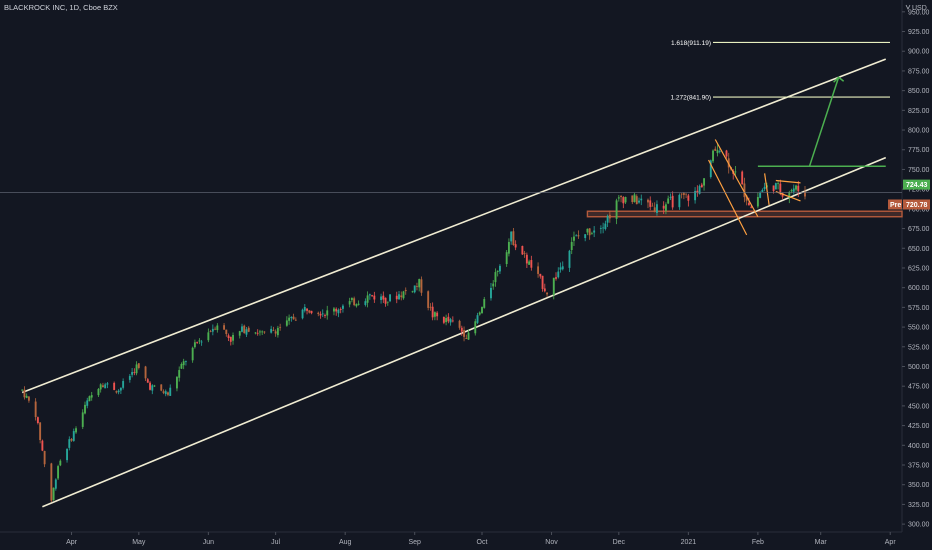 Image resolution: width=932 pixels, height=550 pixels. What do you see at coordinates (758, 542) in the screenshot?
I see `time-tick-label: Feb` at bounding box center [758, 542].